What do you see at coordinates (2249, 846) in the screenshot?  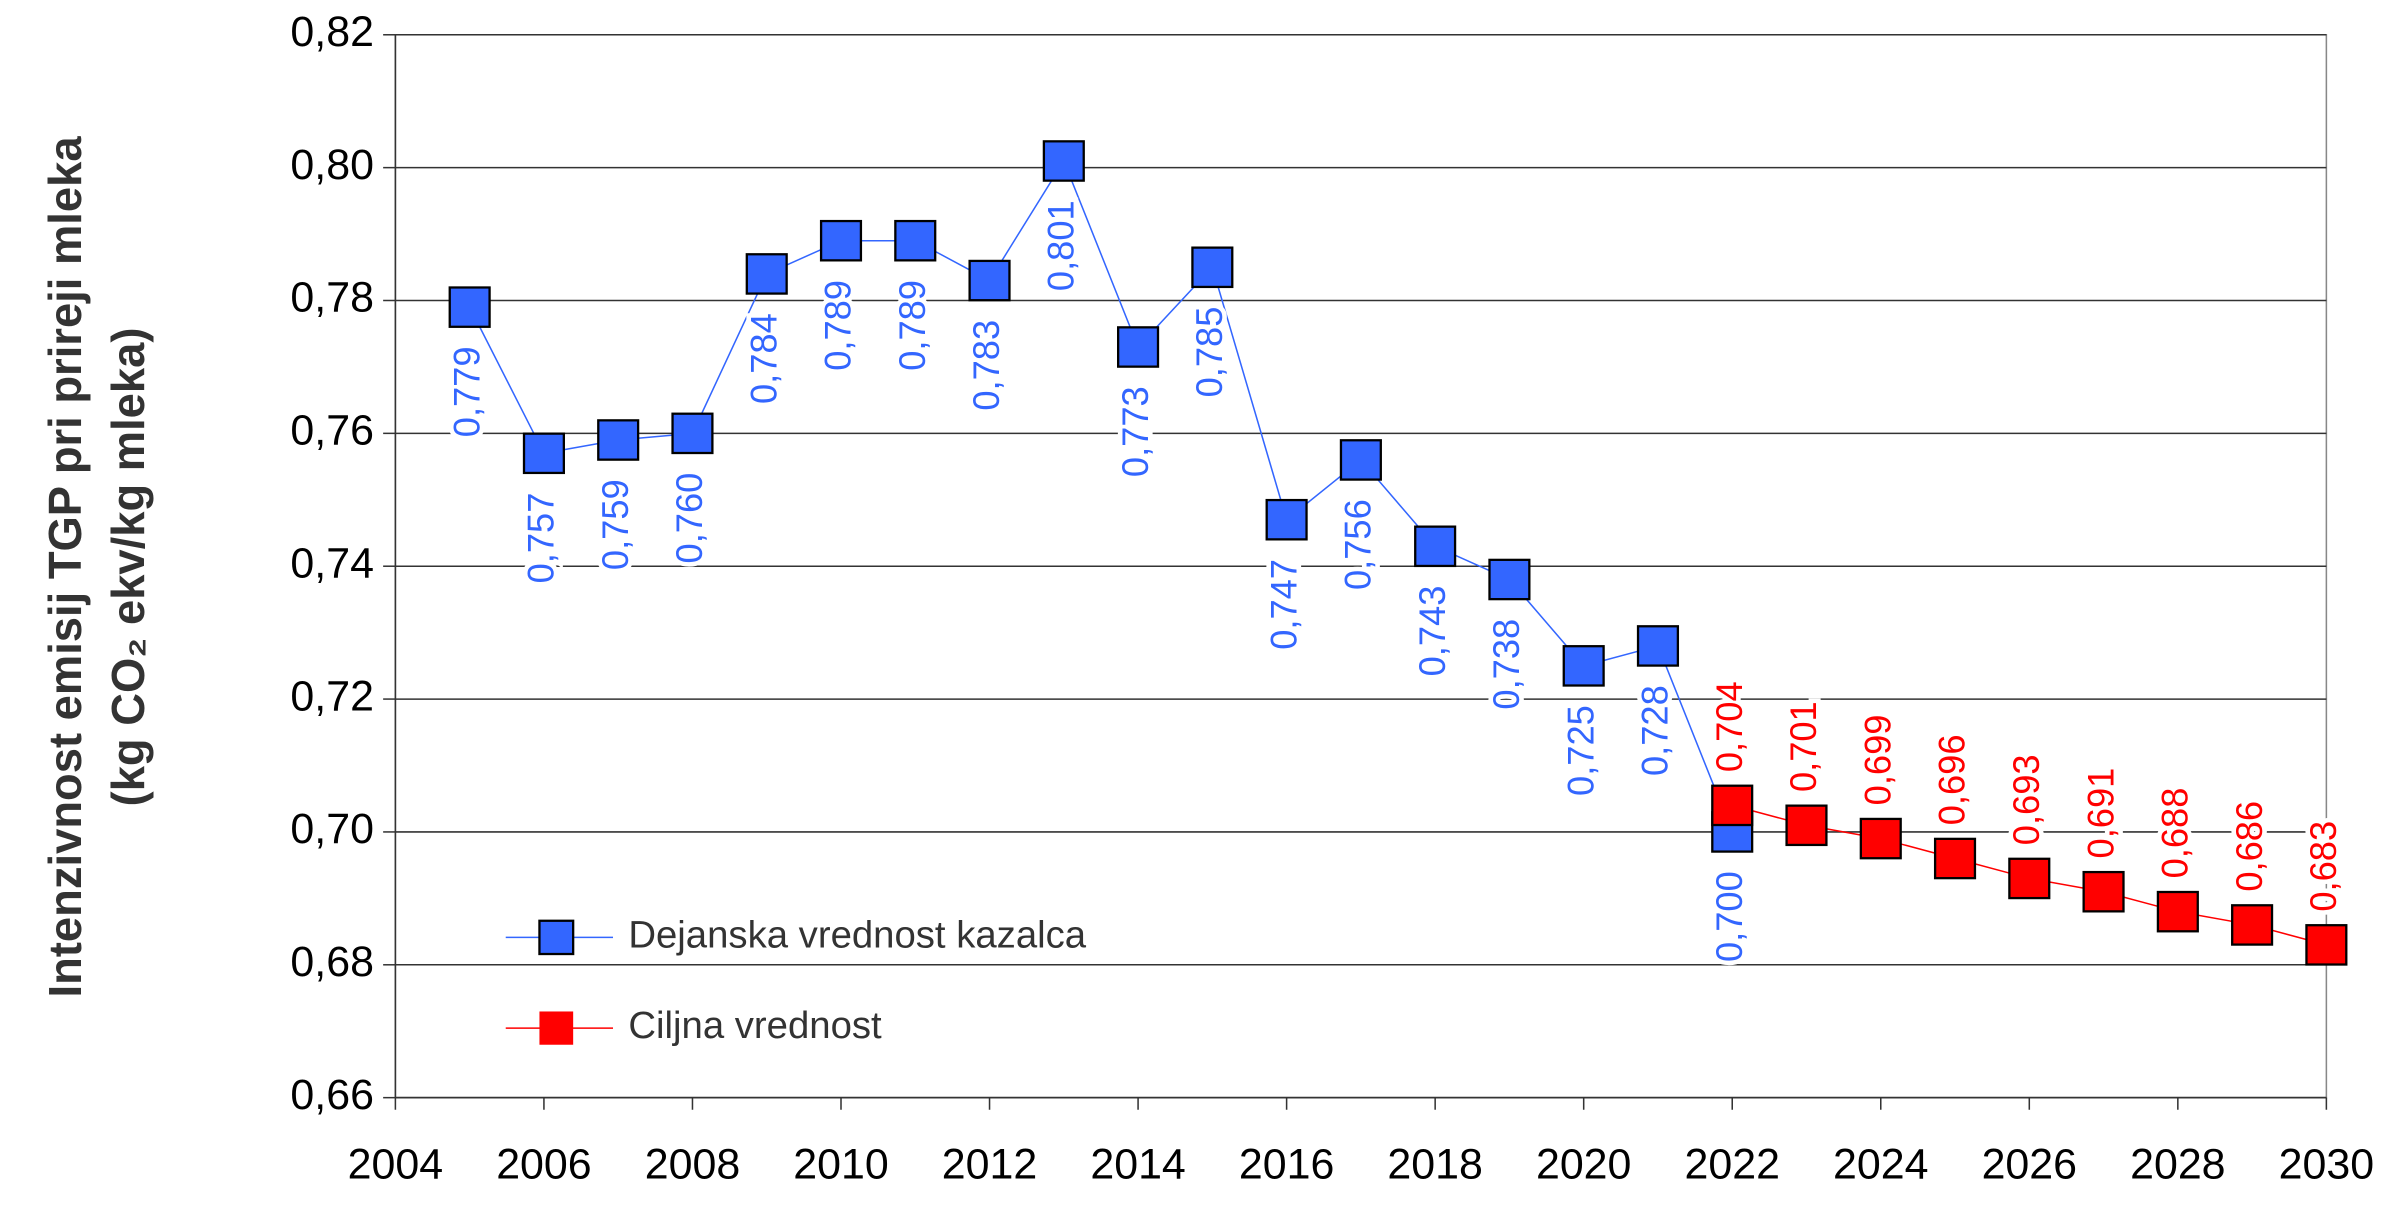 I see `data-label: 0,686` at bounding box center [2249, 846].